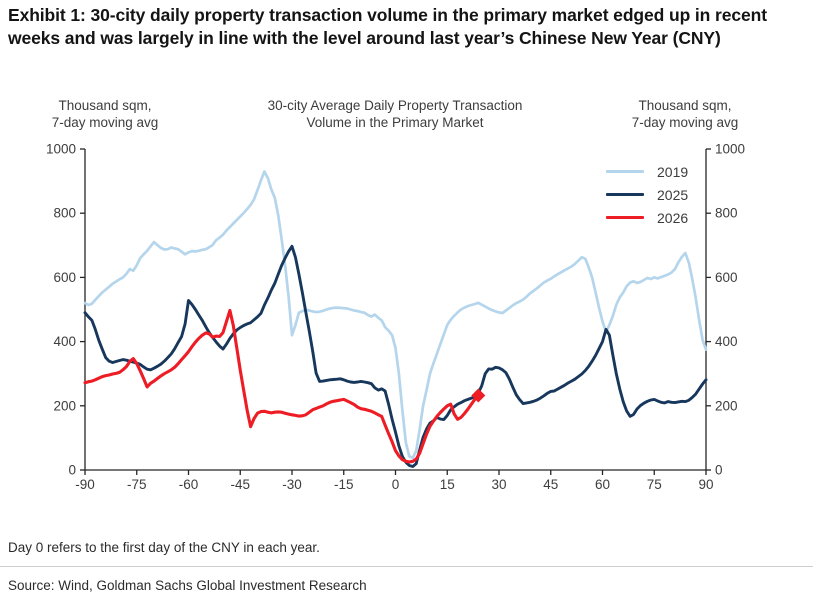 The image size is (813, 600). What do you see at coordinates (602, 484) in the screenshot?
I see `x-axis-tick-label: 60` at bounding box center [602, 484].